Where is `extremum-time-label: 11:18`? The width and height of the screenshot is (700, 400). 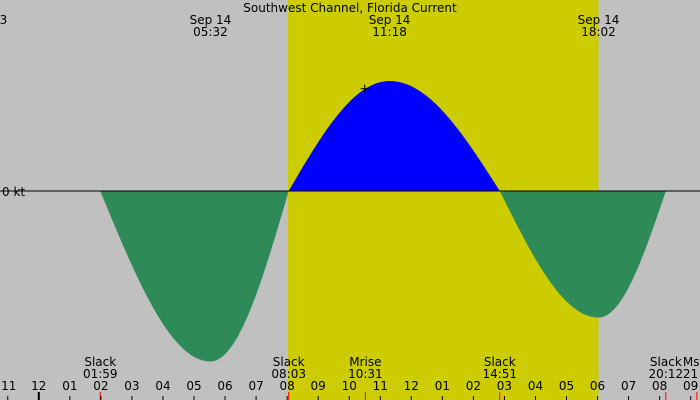 extremum-time-label: 11:18 is located at coordinates (389, 32).